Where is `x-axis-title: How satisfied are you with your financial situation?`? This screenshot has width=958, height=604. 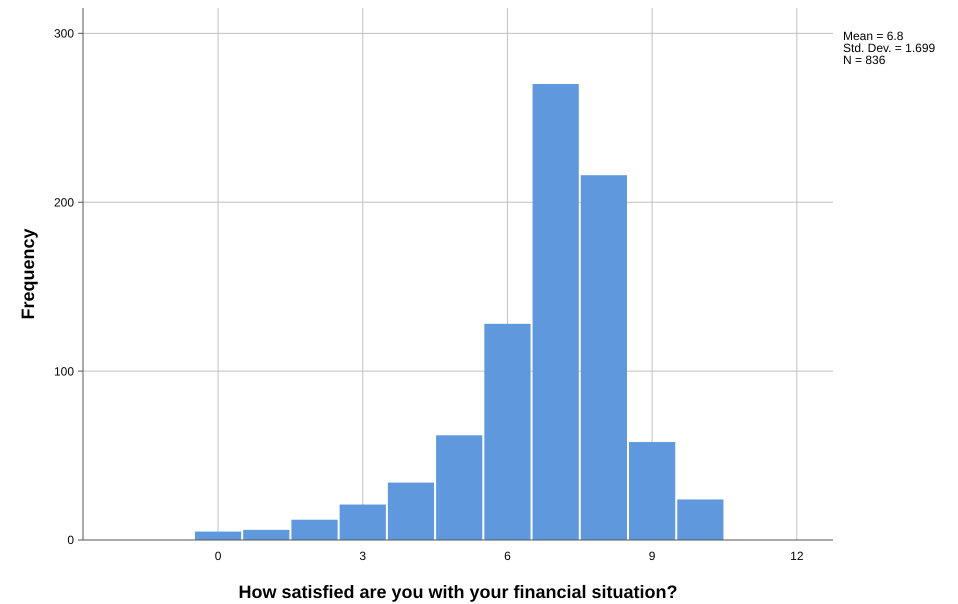
x-axis-title: How satisfied are you with your financial situation? is located at coordinates (458, 592).